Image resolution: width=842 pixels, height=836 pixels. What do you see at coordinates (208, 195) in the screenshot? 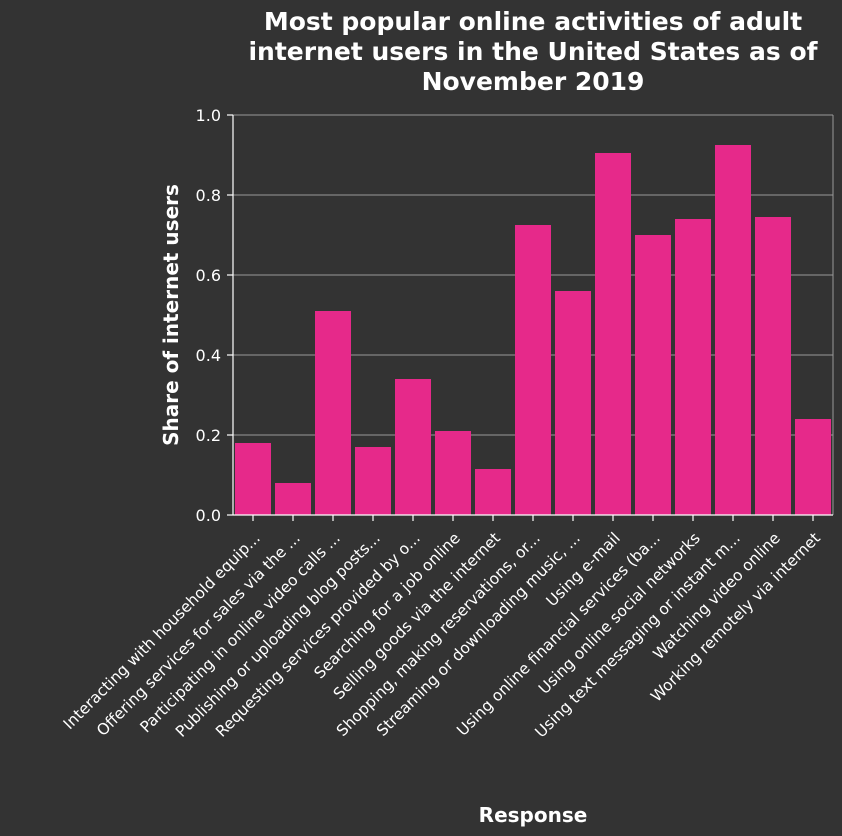
I see `y-tick-label-4: 0.8` at bounding box center [208, 195].